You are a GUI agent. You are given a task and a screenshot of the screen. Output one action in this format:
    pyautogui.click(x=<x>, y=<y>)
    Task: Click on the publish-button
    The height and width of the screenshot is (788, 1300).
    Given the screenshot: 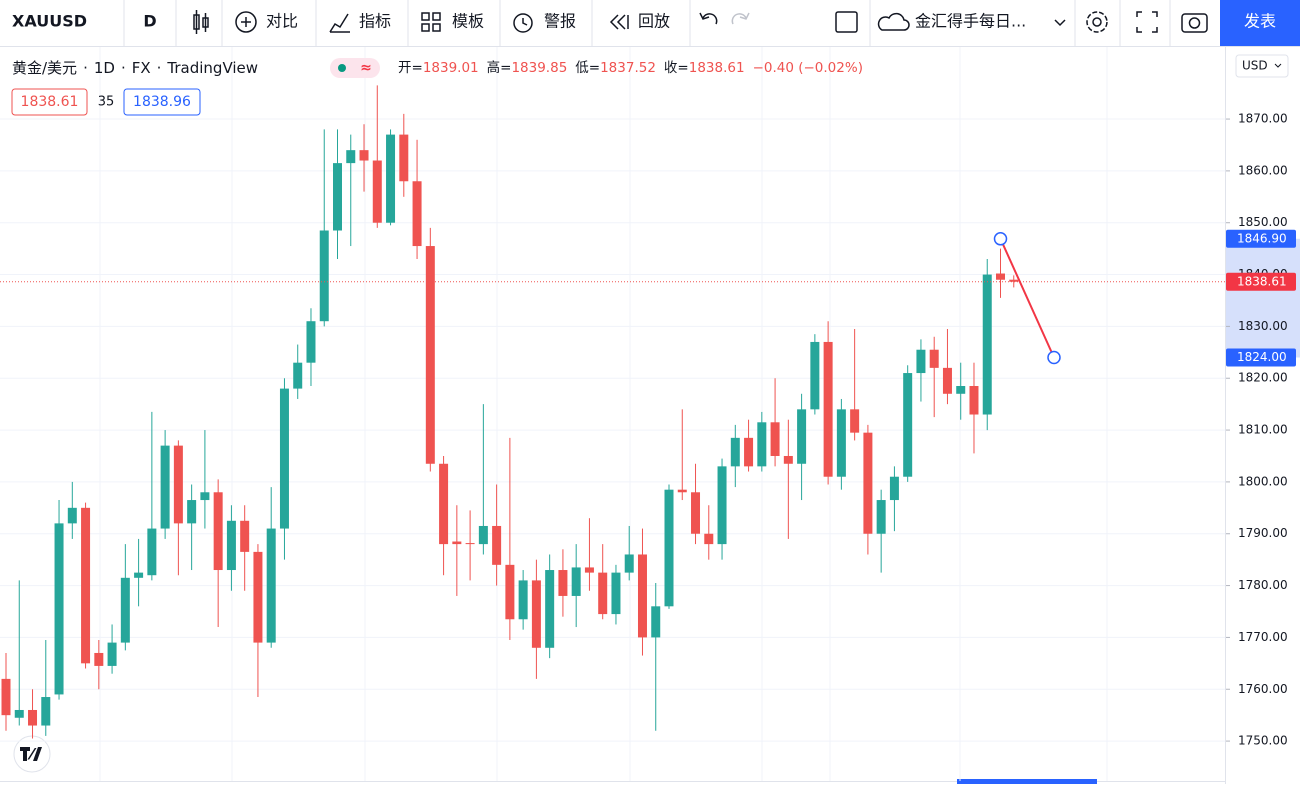 What is the action you would take?
    pyautogui.click(x=1260, y=23)
    